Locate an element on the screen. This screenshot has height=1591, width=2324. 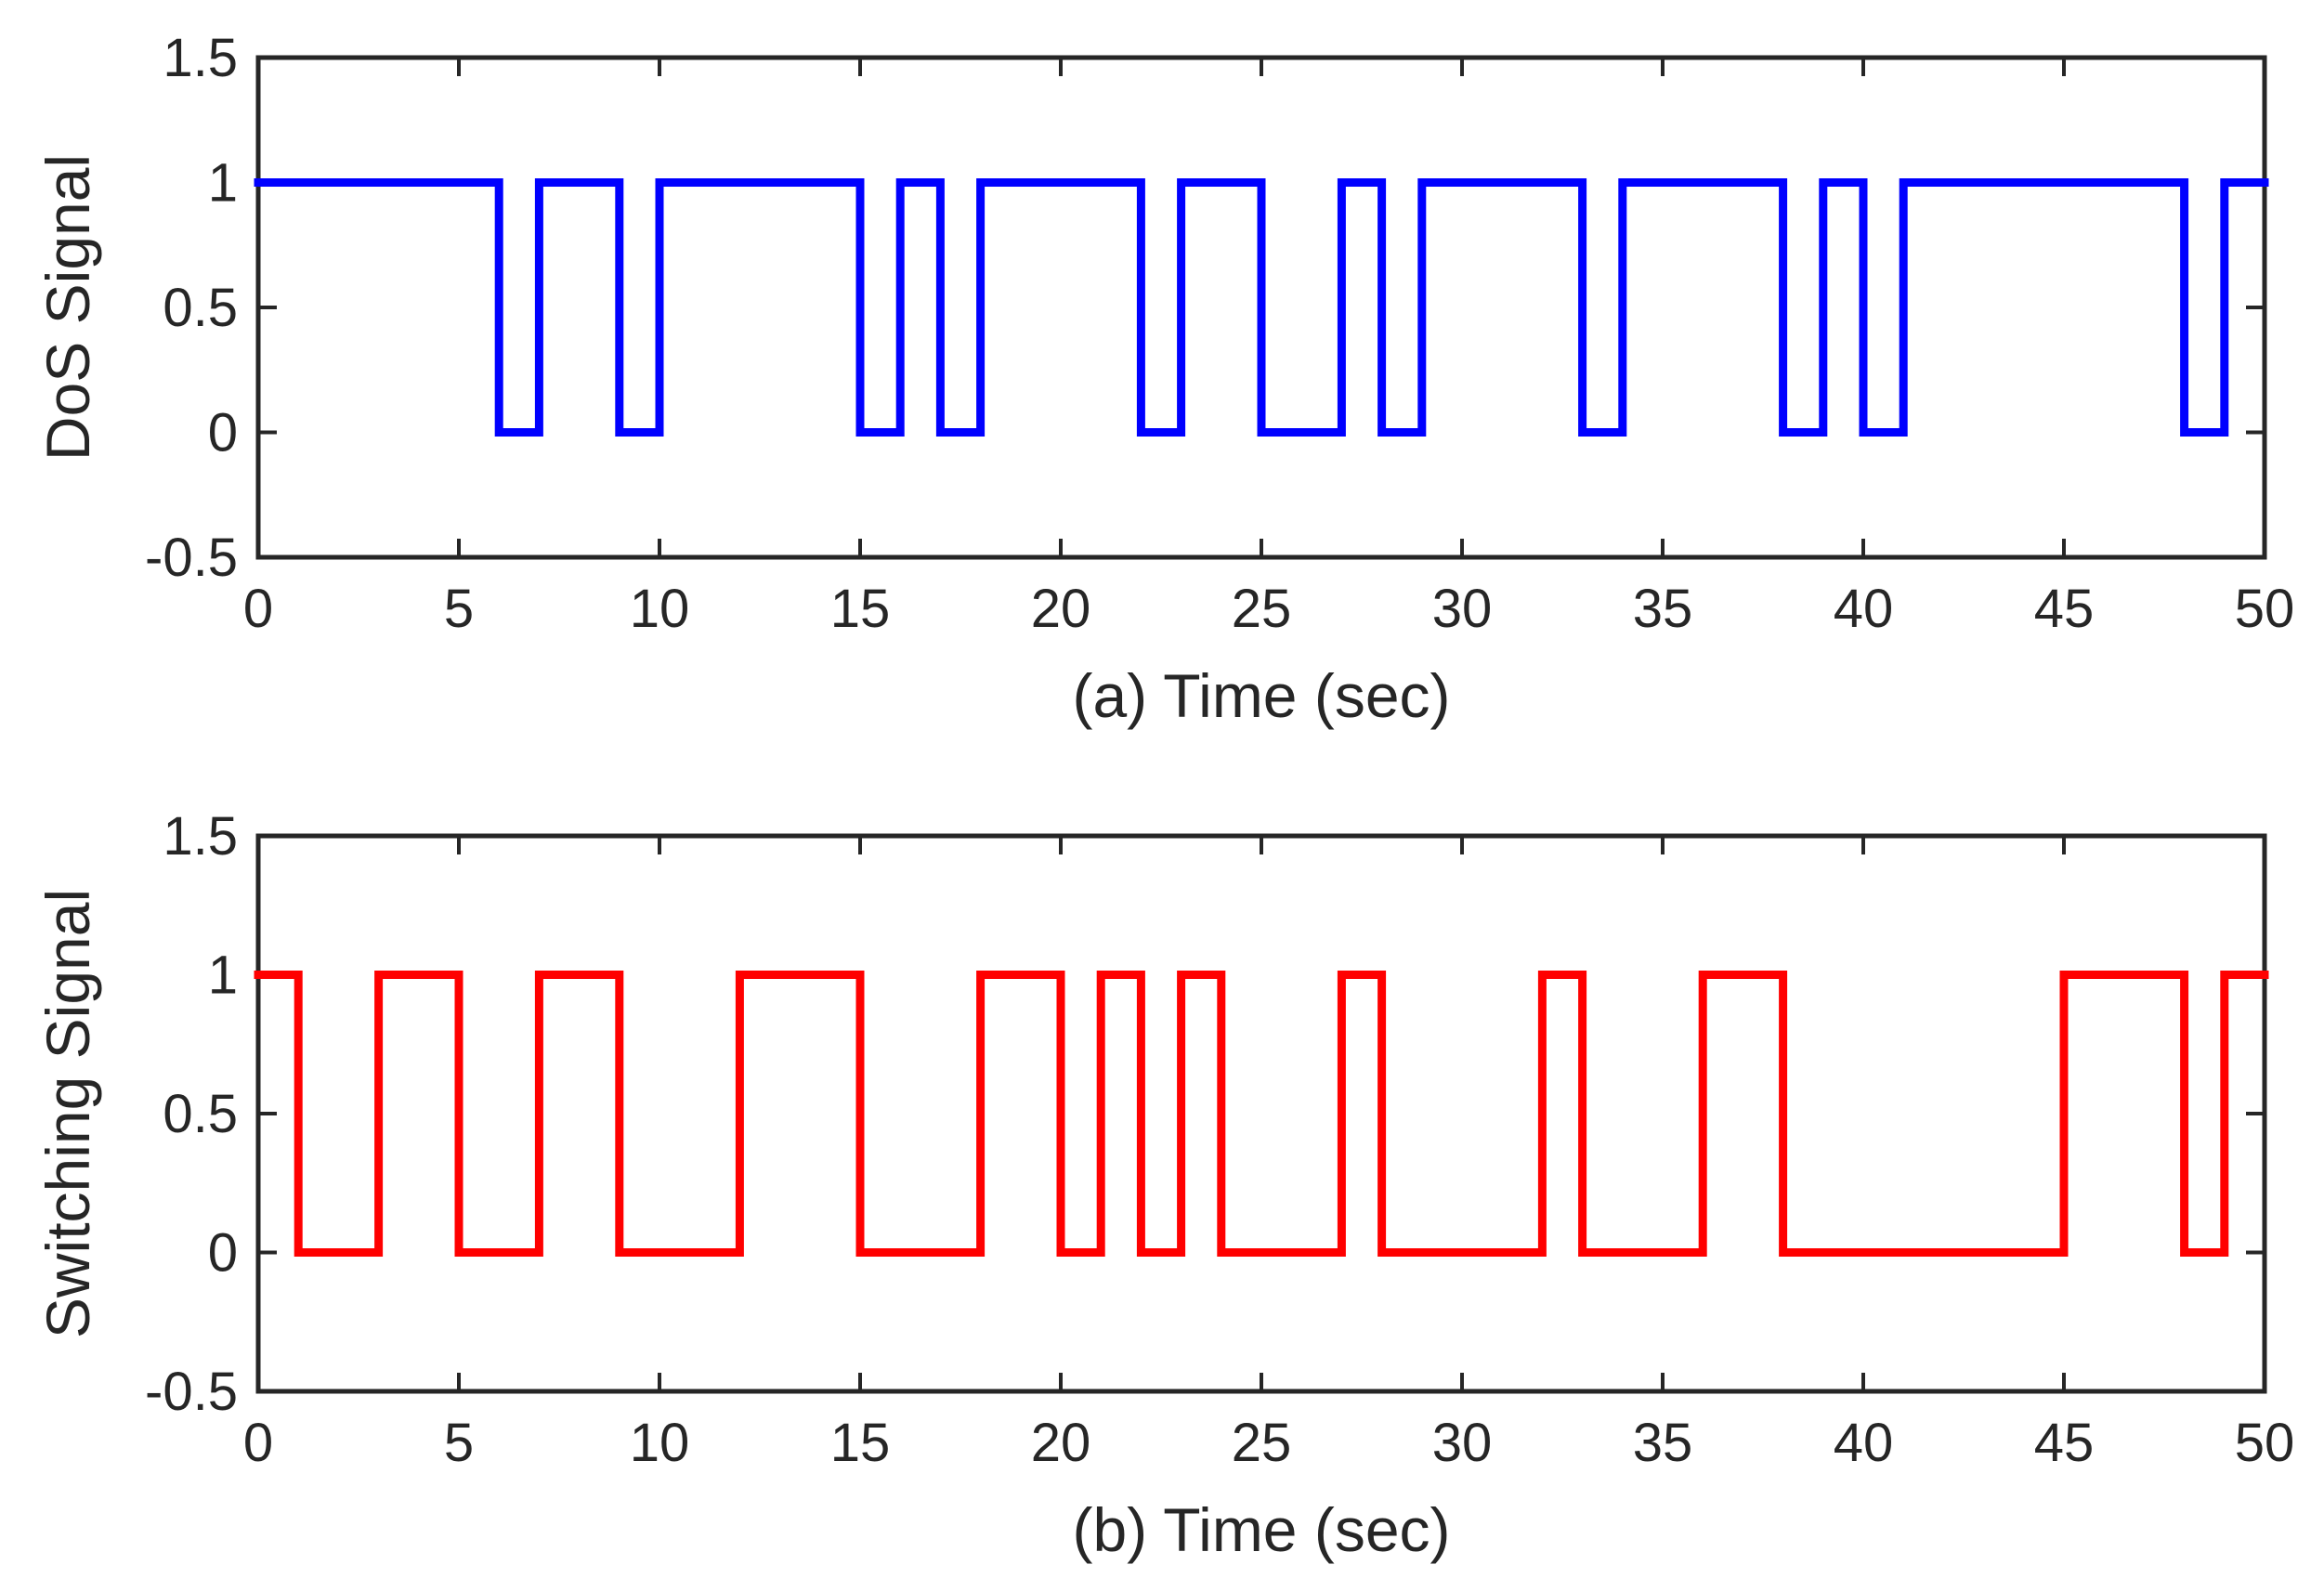
y-axis-label-b: Switching Signal is located at coordinates (67, 1113).